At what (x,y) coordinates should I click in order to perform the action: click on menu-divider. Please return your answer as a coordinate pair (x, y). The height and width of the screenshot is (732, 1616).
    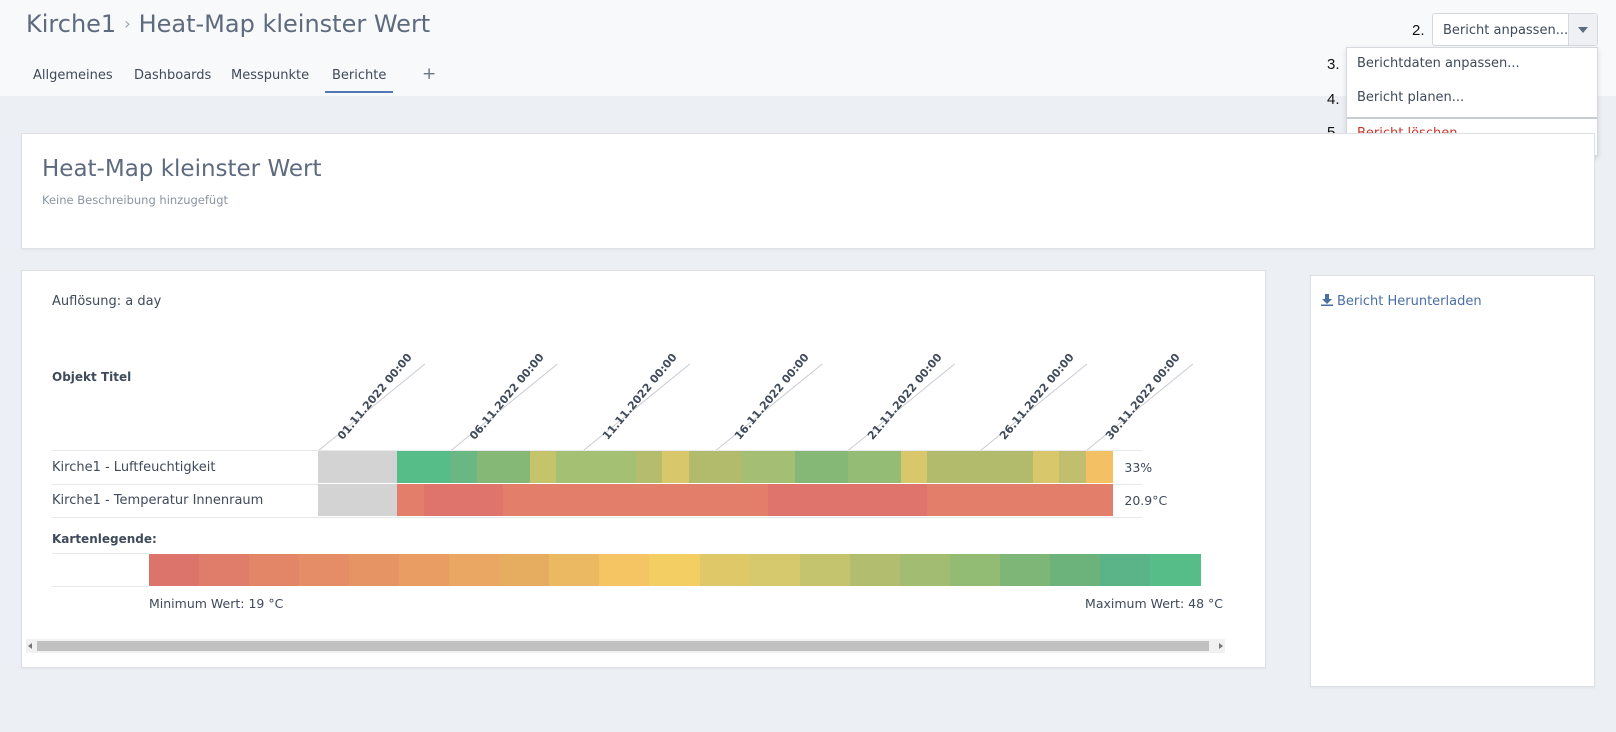
    Looking at the image, I should click on (1472, 118).